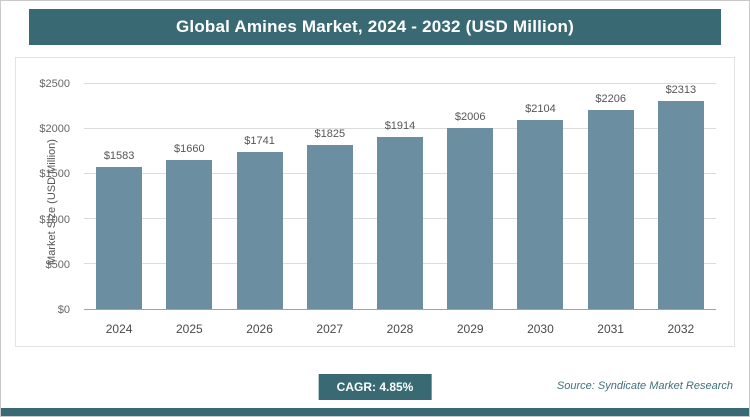  What do you see at coordinates (470, 329) in the screenshot?
I see `x-axis-label: 2029` at bounding box center [470, 329].